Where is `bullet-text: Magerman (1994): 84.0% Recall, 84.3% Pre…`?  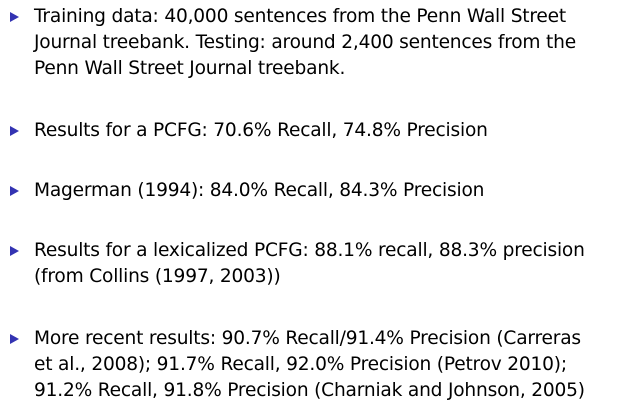 bullet-text: Magerman (1994): 84.0% Recall, 84.3% Pre… is located at coordinates (259, 191).